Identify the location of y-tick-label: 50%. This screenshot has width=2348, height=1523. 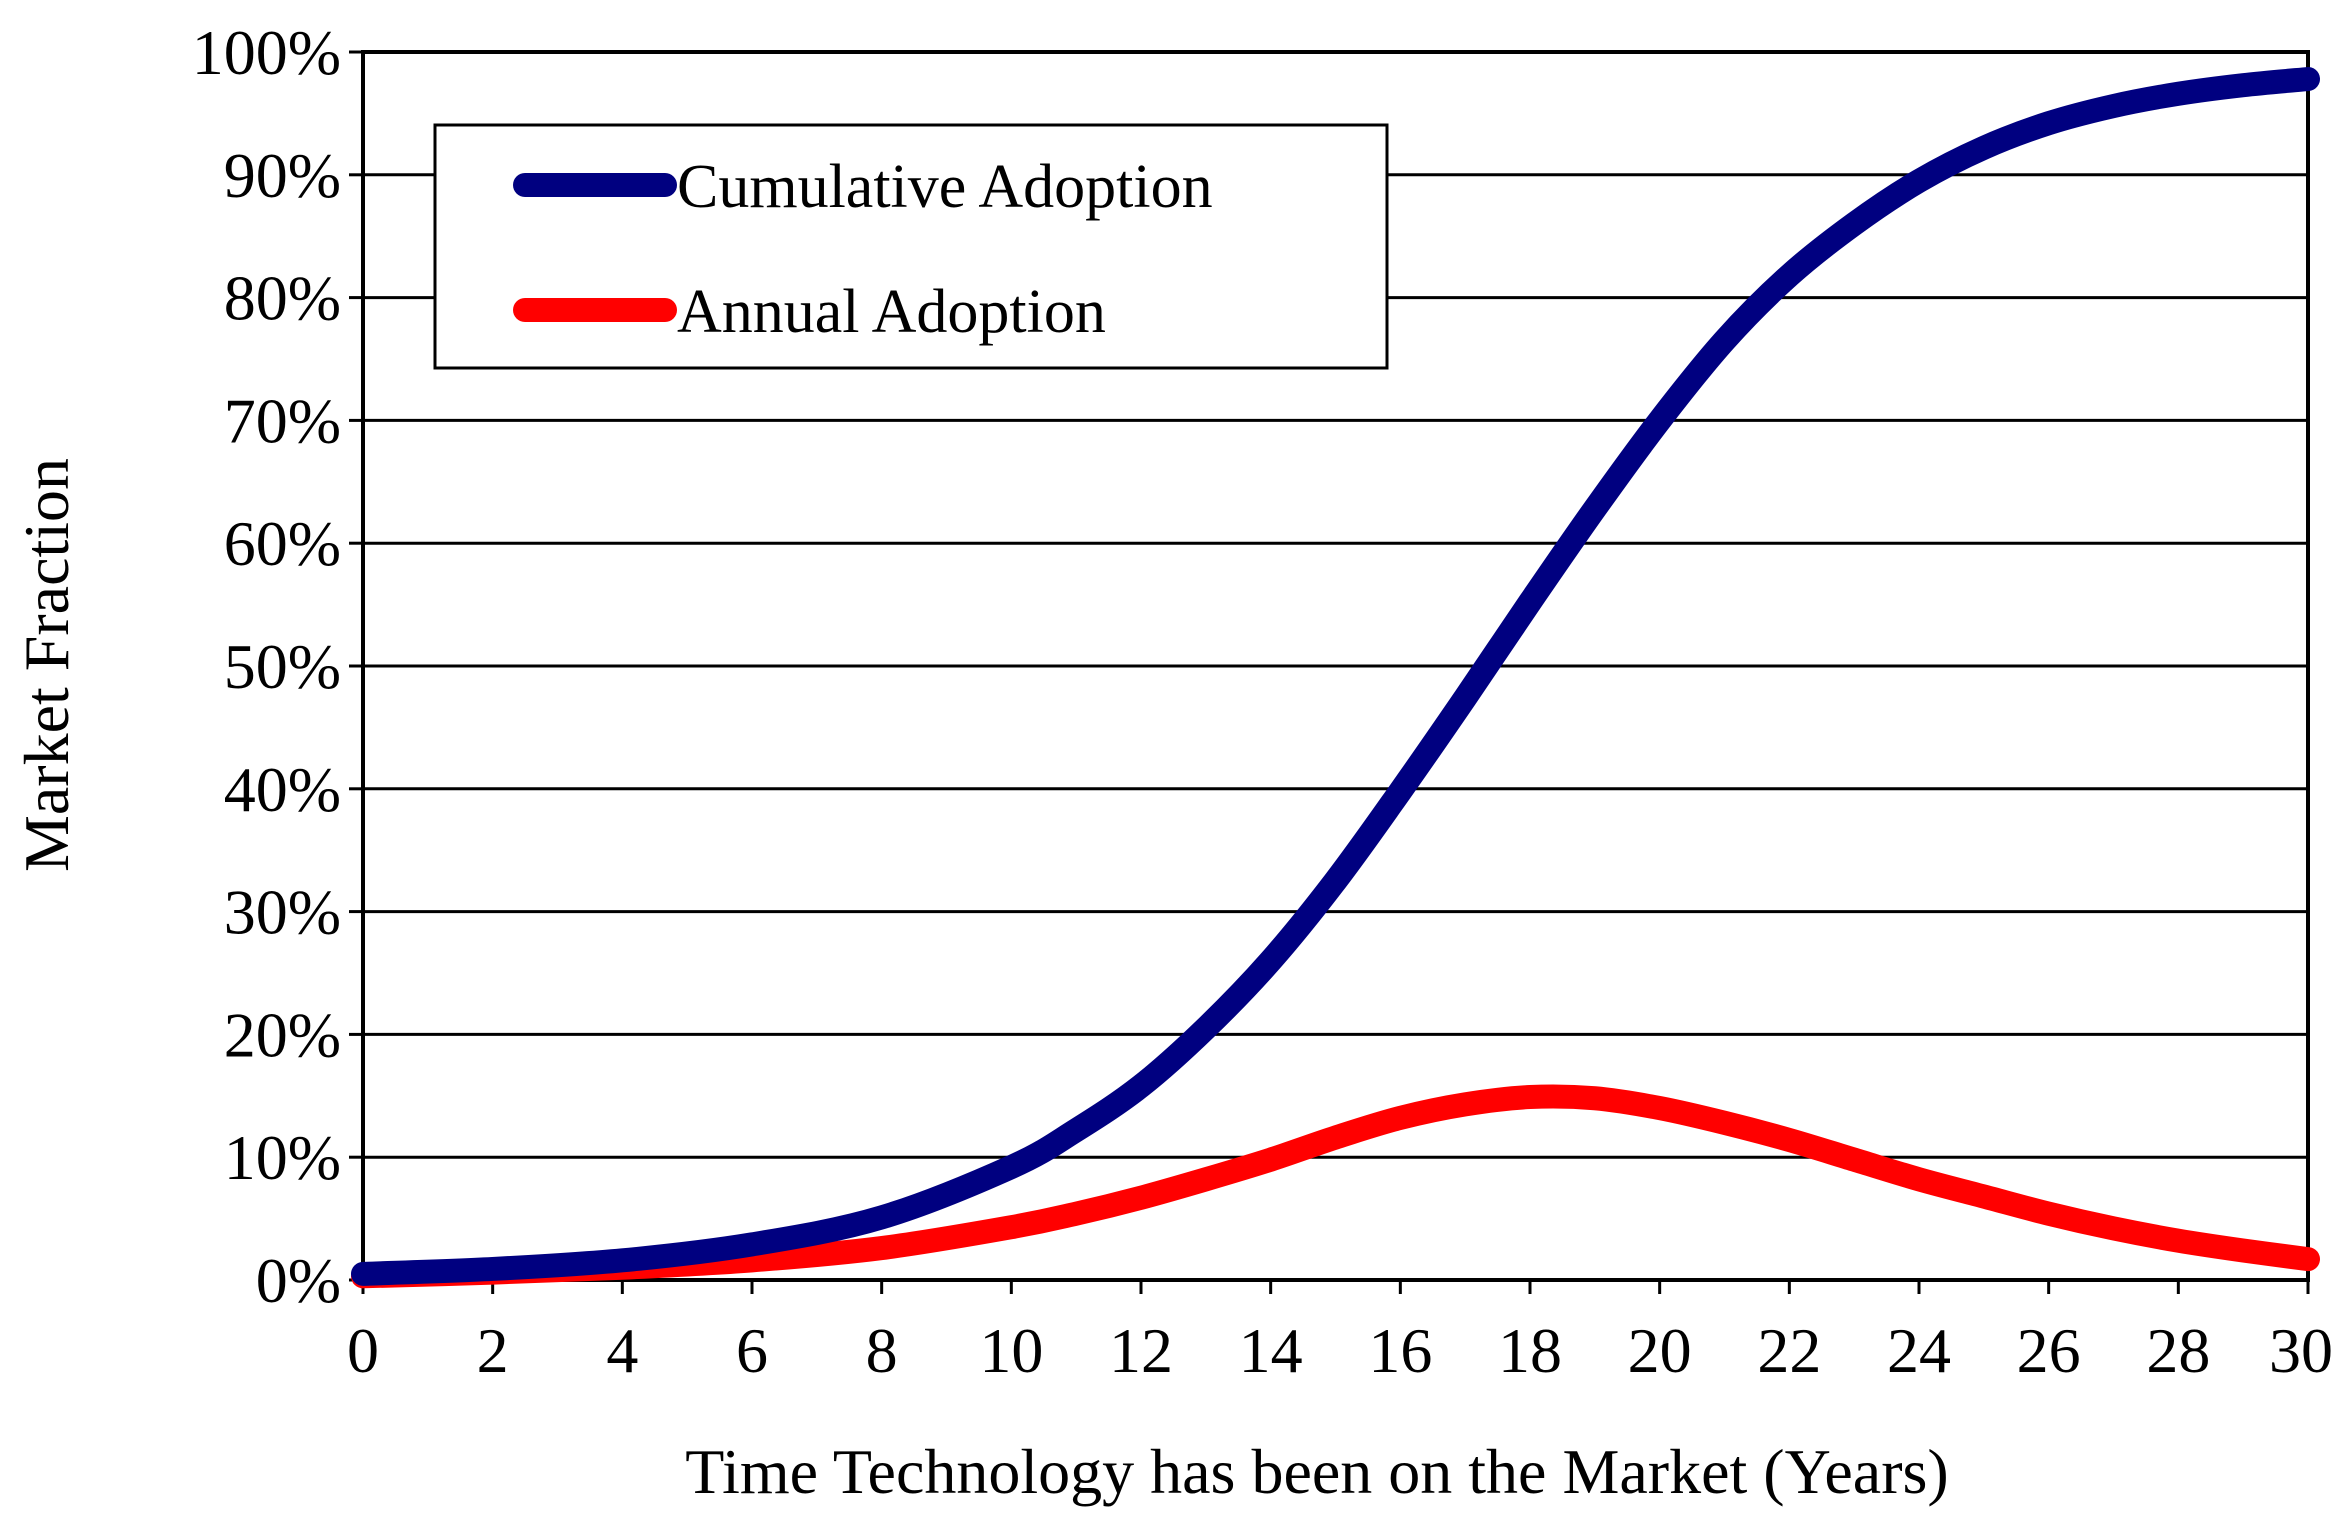
(282, 666).